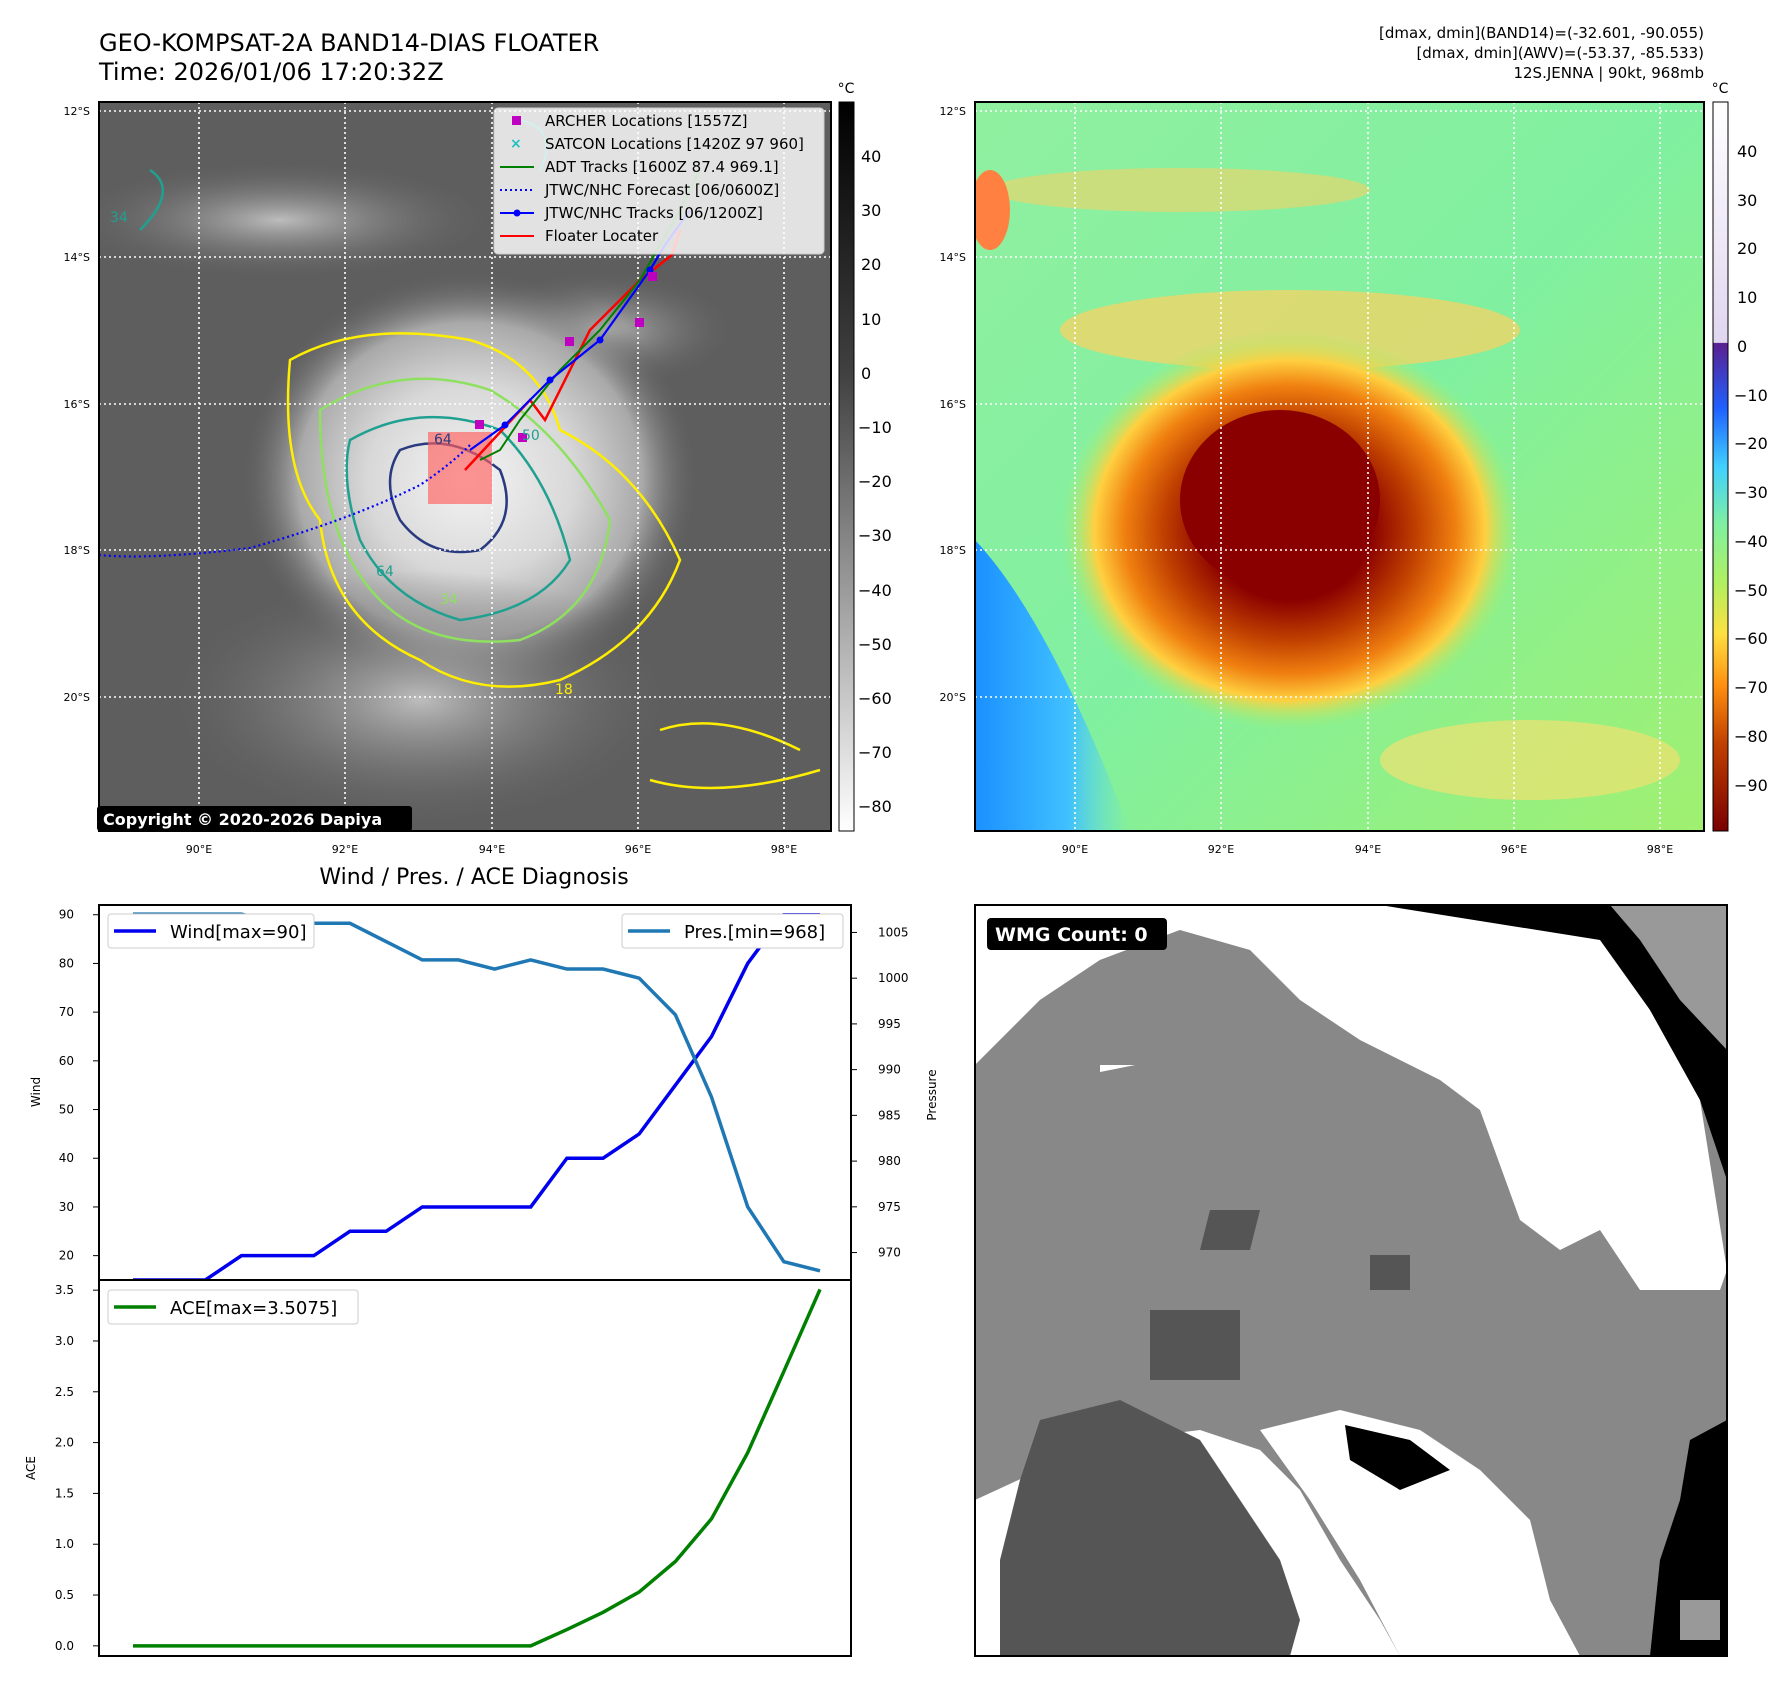 Image resolution: width=1792 pixels, height=1690 pixels. What do you see at coordinates (953, 550) in the screenshot?
I see `awv-lat-label: 18°S` at bounding box center [953, 550].